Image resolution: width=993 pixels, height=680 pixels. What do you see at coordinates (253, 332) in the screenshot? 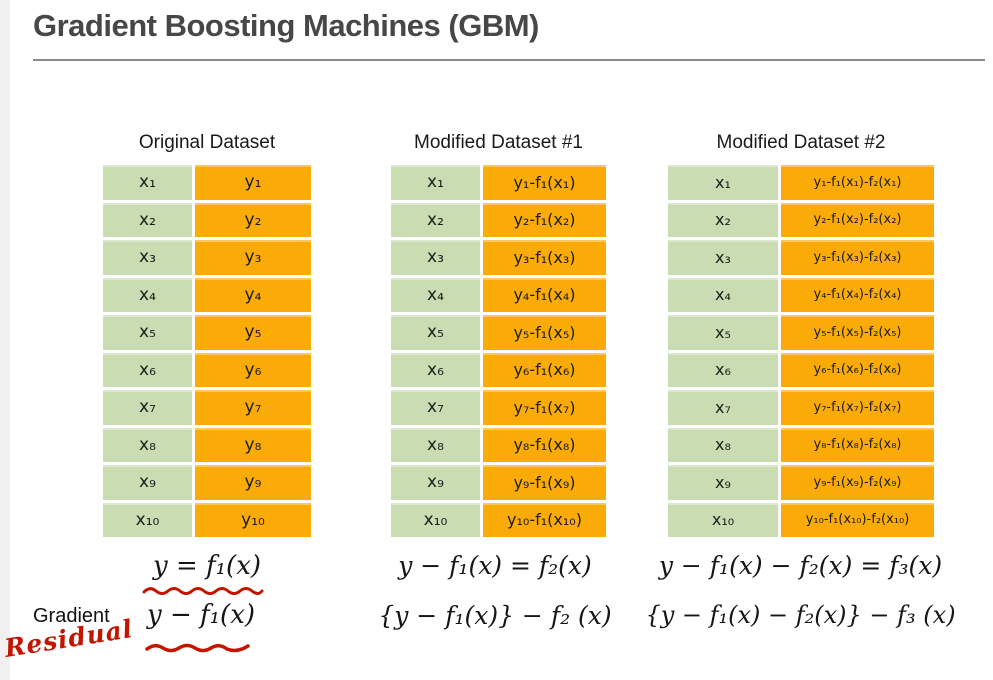
I see `y-cell: y₅` at bounding box center [253, 332].